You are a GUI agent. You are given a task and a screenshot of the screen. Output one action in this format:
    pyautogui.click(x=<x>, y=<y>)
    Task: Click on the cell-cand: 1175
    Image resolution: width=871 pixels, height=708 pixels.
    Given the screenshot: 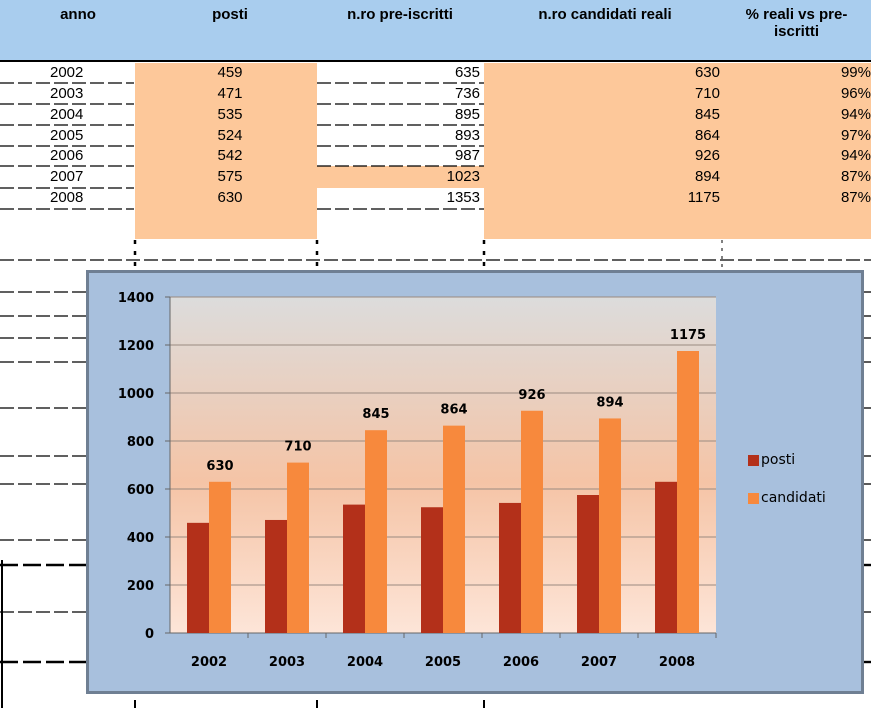 What is the action you would take?
    pyautogui.click(x=703, y=197)
    